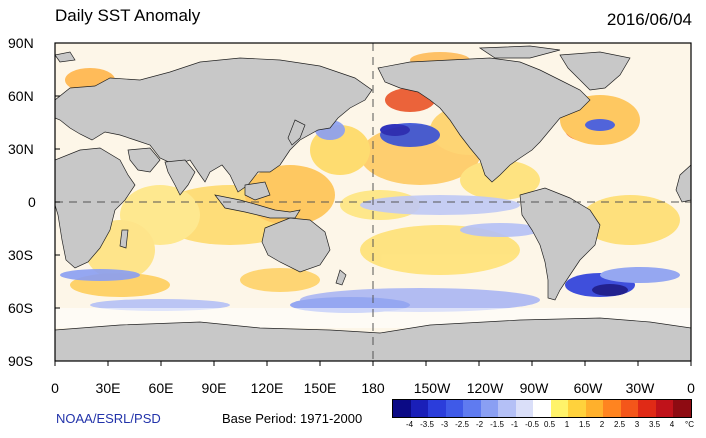 The width and height of the screenshot is (706, 438). Describe the element at coordinates (21, 149) in the screenshot. I see `lat-label-30n: 30N` at that location.